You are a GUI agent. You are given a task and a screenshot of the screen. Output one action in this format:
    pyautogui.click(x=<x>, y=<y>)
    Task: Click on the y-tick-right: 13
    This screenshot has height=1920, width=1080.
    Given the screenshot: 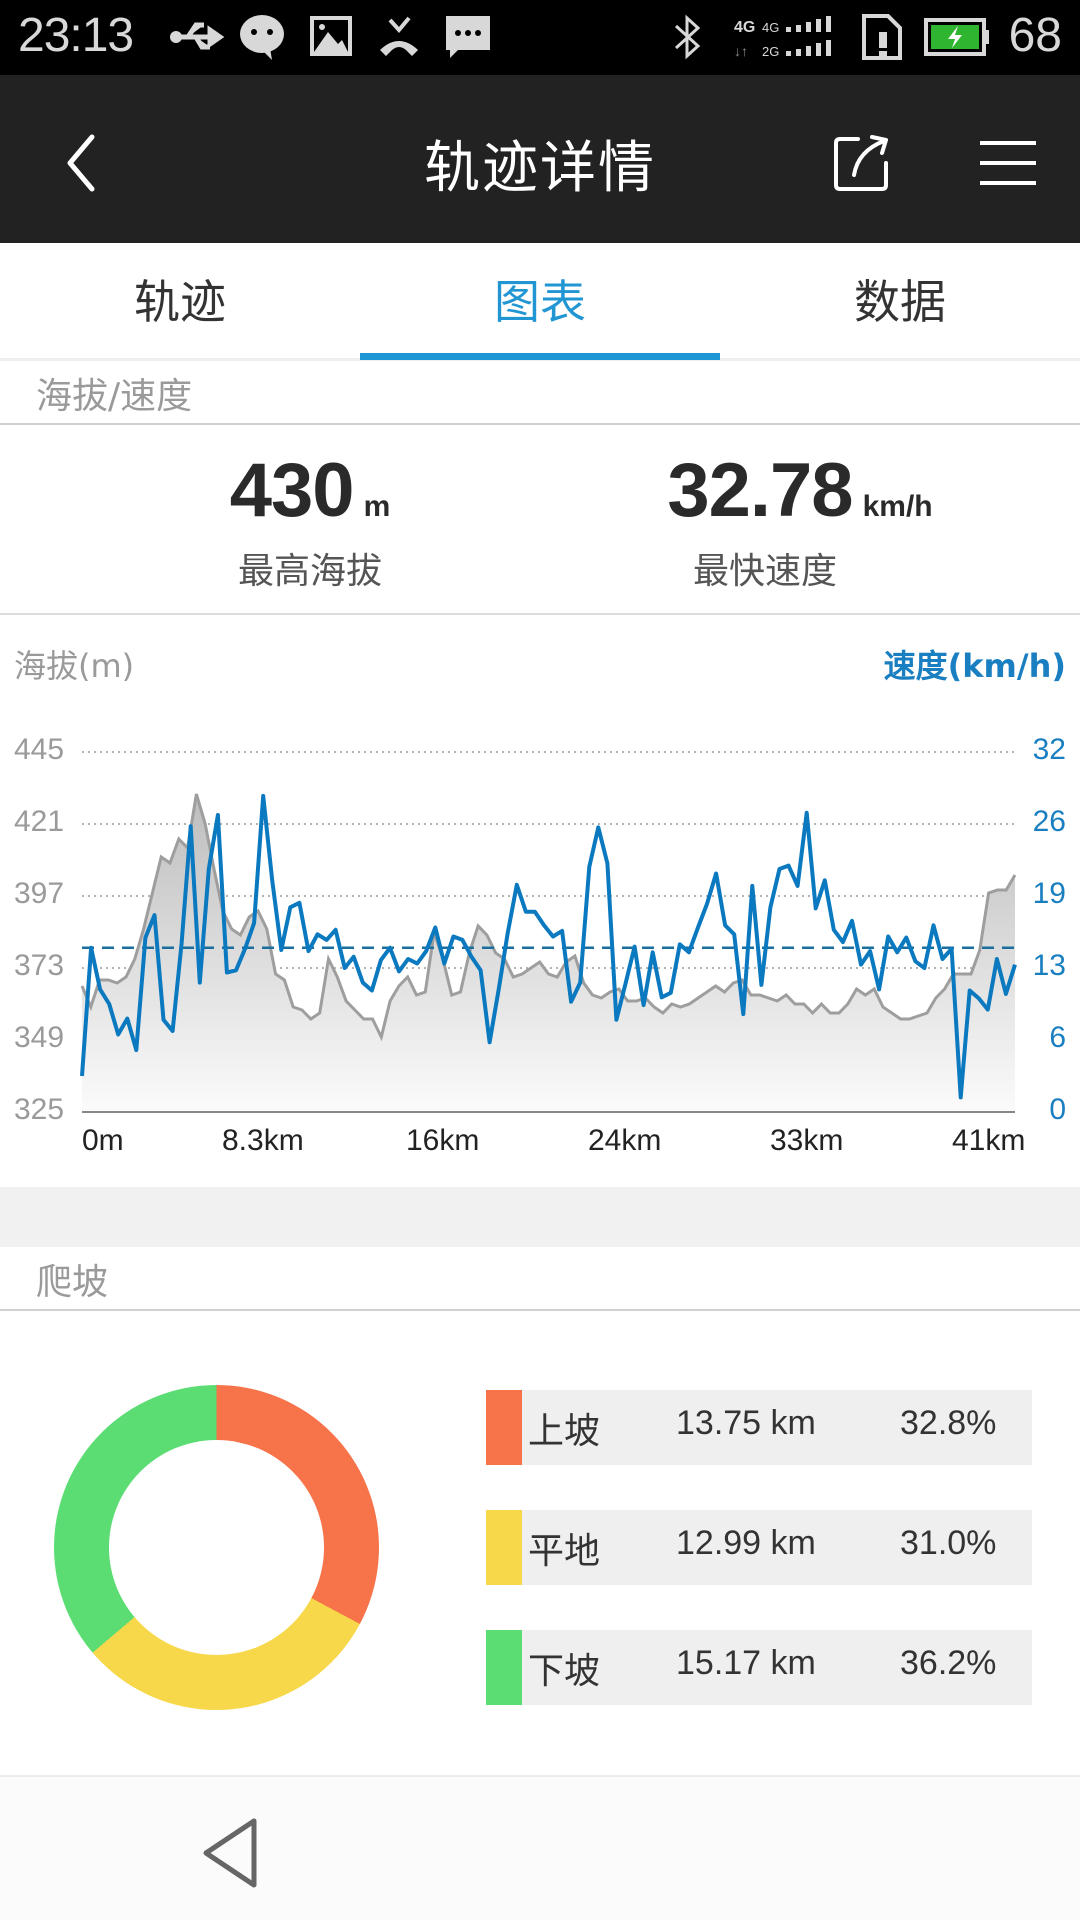 What is the action you would take?
    pyautogui.click(x=1049, y=965)
    